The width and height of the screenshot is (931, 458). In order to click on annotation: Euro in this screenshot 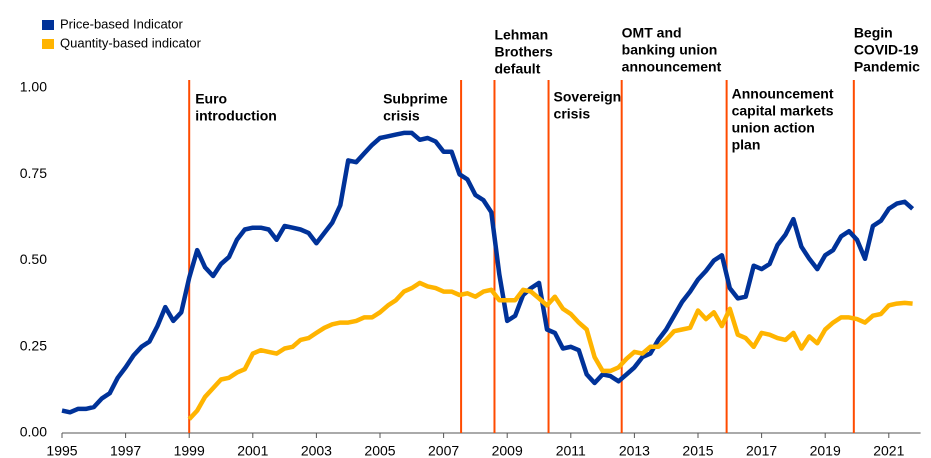, I will do `click(211, 99)`.